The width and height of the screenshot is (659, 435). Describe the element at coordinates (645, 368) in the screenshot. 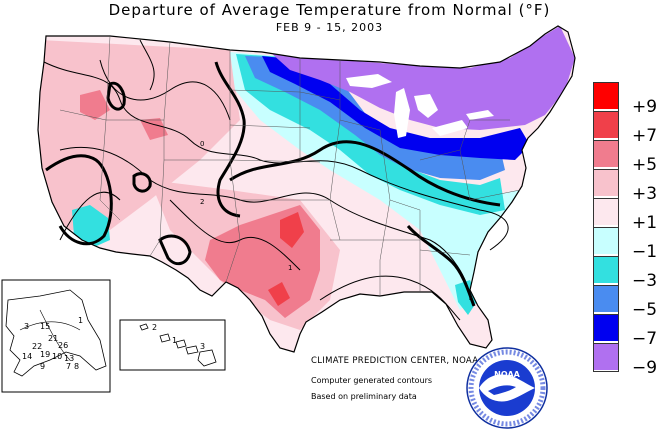

I see `legend-label: −9` at that location.